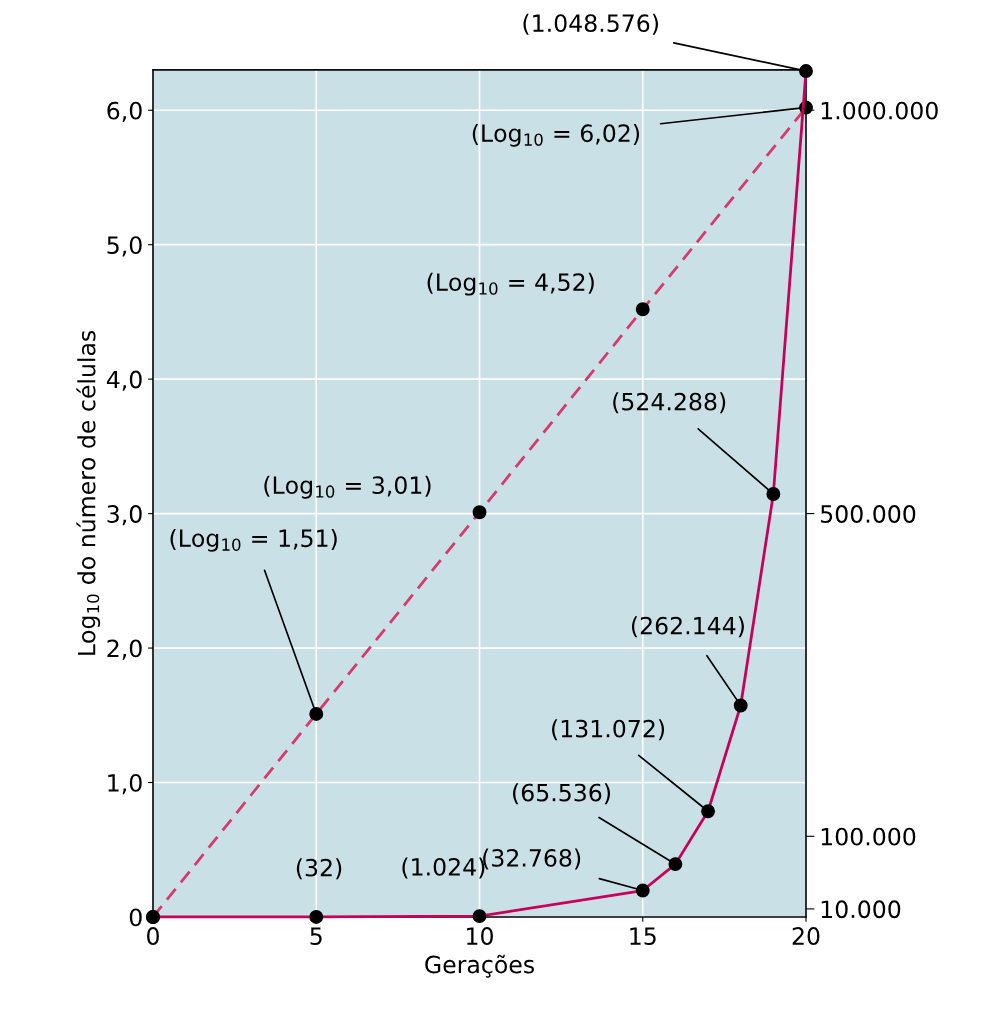  Describe the element at coordinates (316, 936) in the screenshot. I see `x-tick-label: 5` at that location.